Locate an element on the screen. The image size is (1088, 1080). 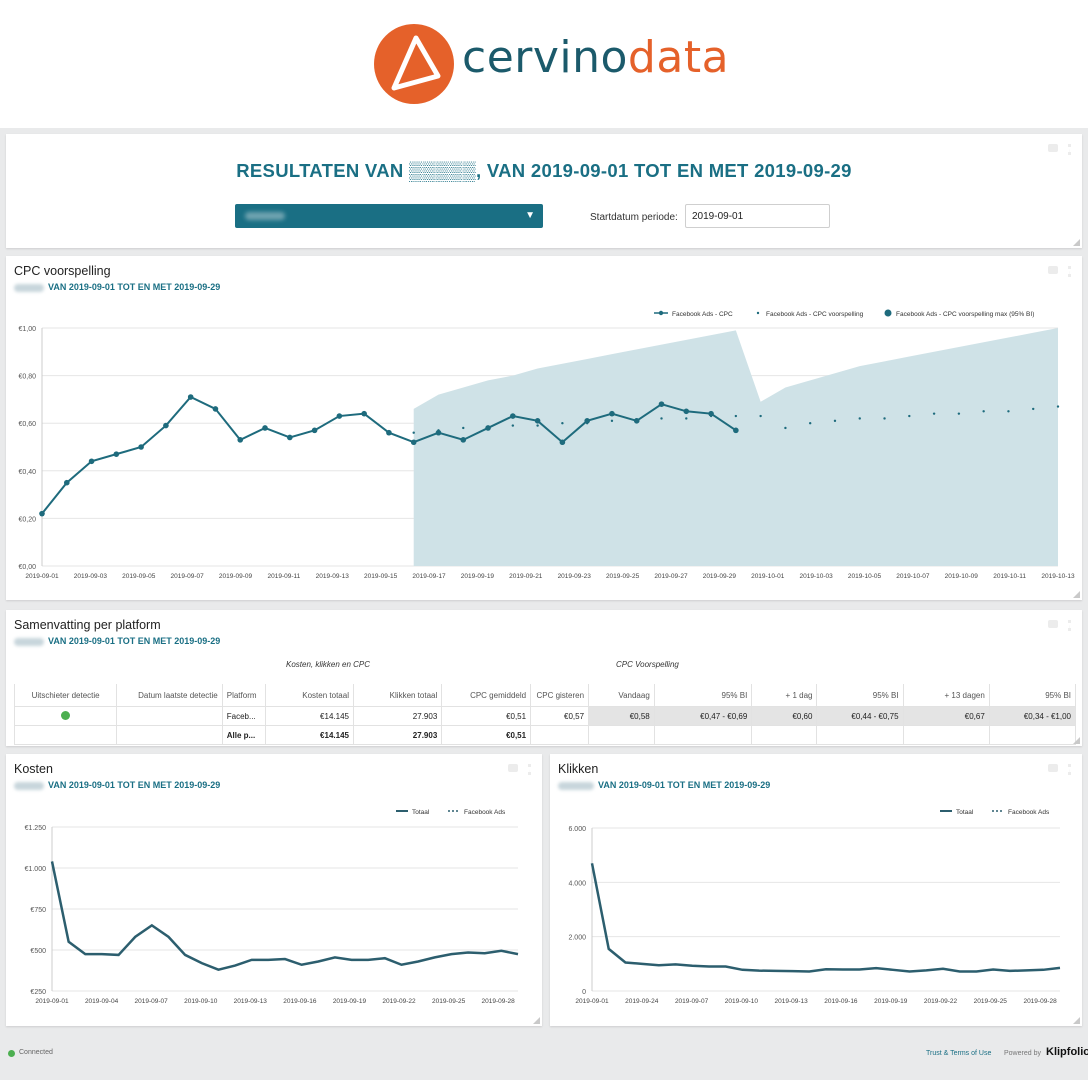
column-header: Klikken totaal is located at coordinates (397, 695).